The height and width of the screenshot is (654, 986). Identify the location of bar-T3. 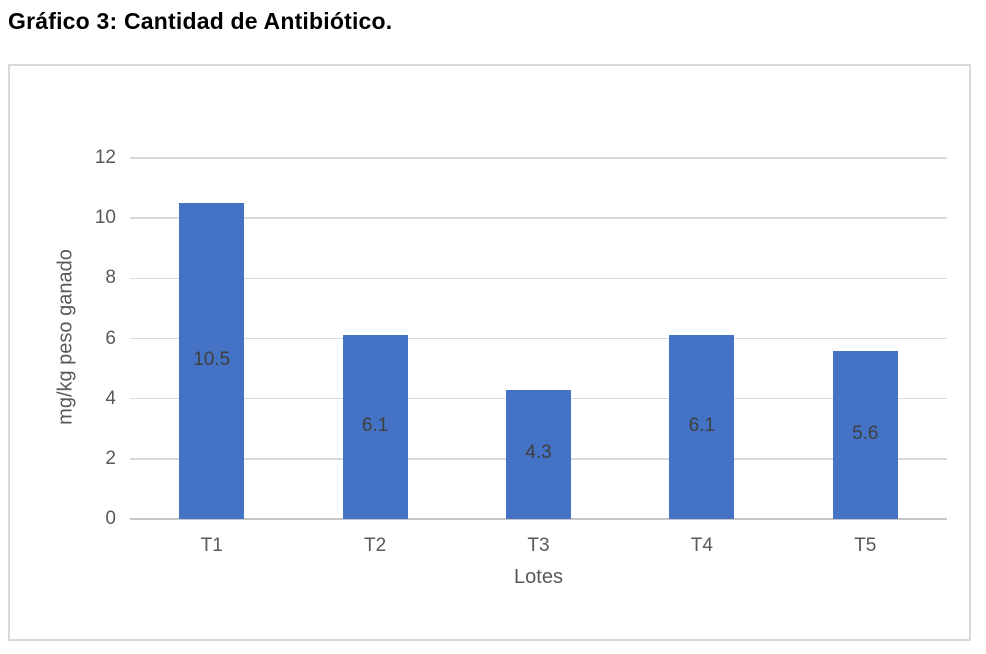
(538, 454).